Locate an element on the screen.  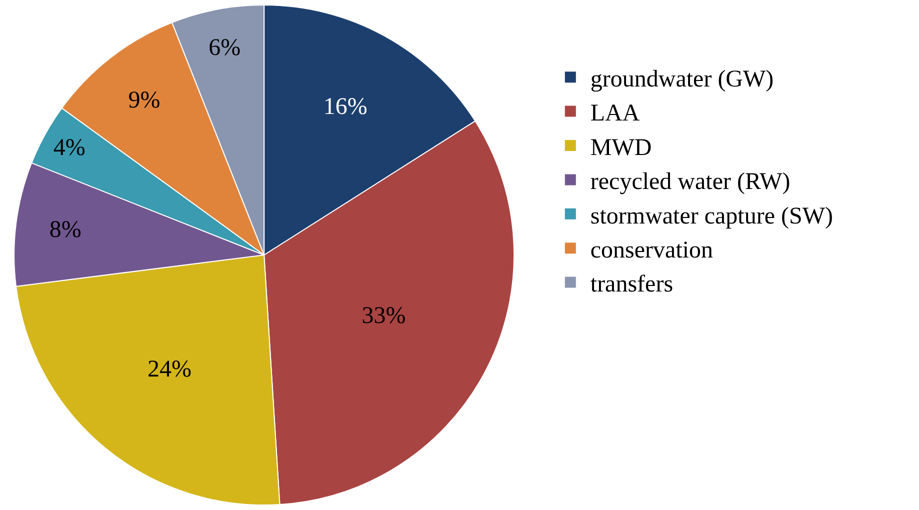
data-label: 16% is located at coordinates (345, 107).